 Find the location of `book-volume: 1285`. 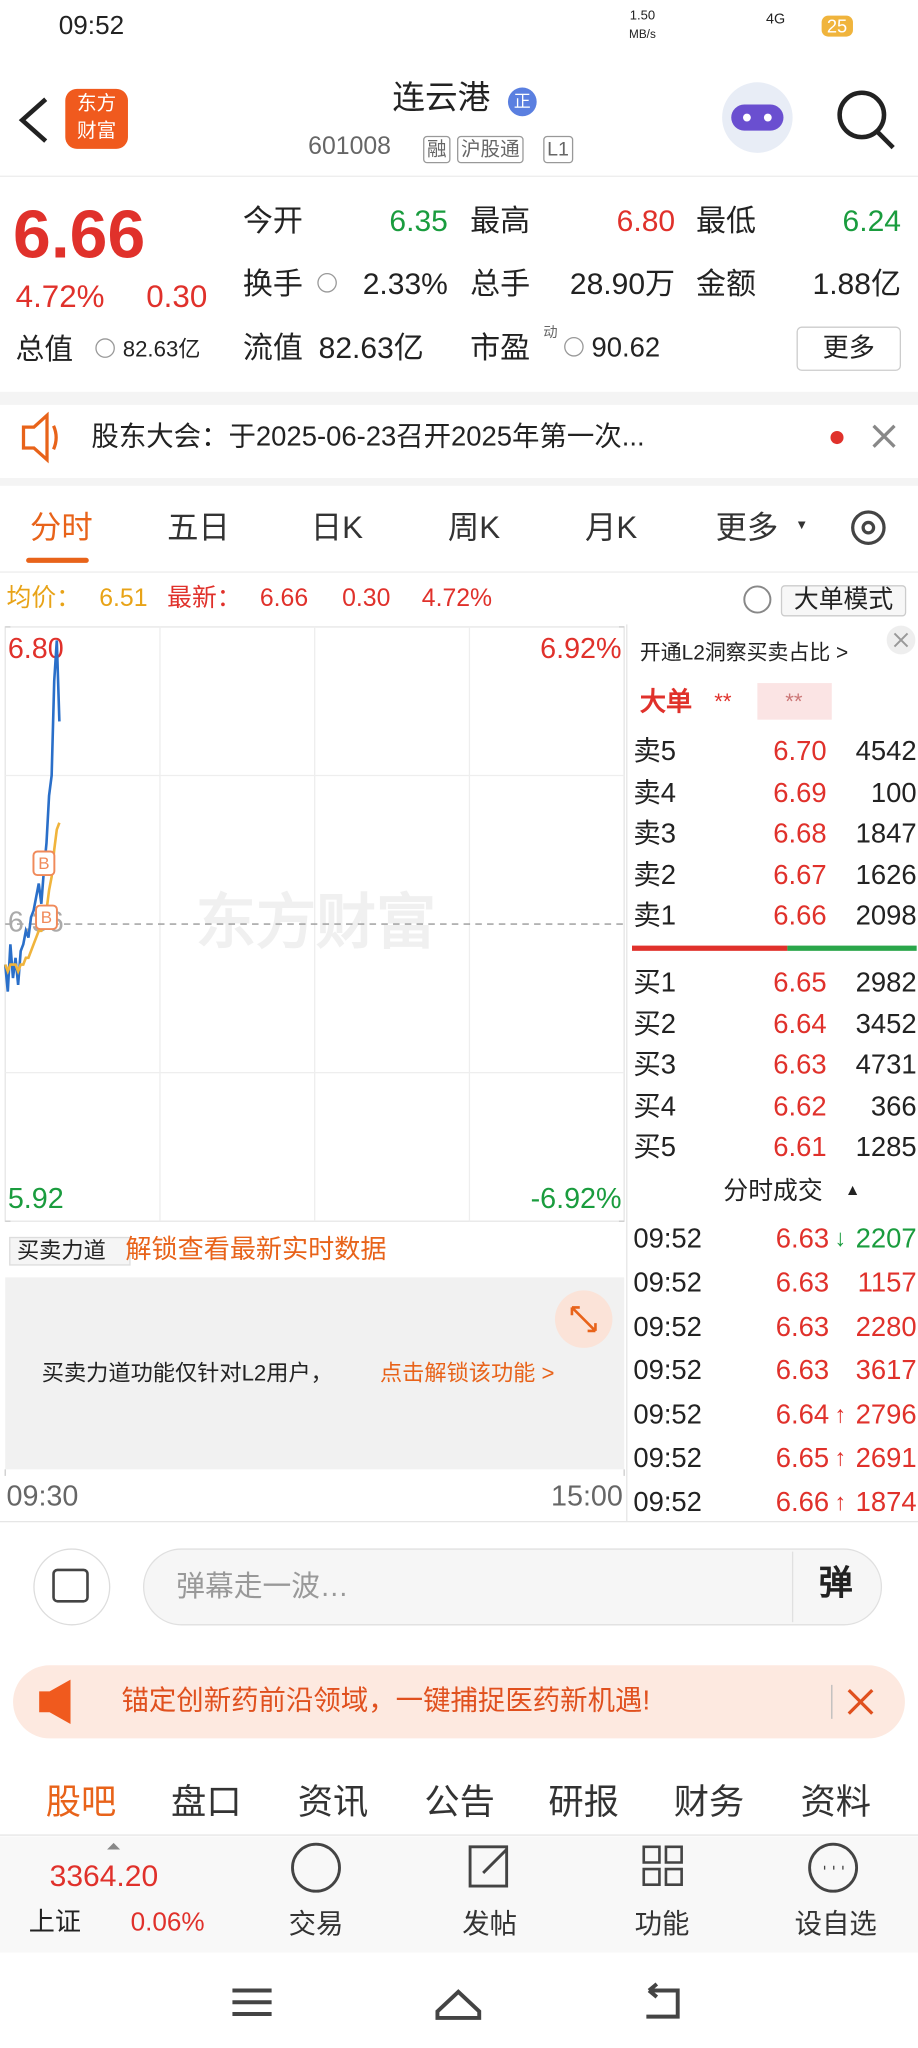

book-volume: 1285 is located at coordinates (886, 1147).